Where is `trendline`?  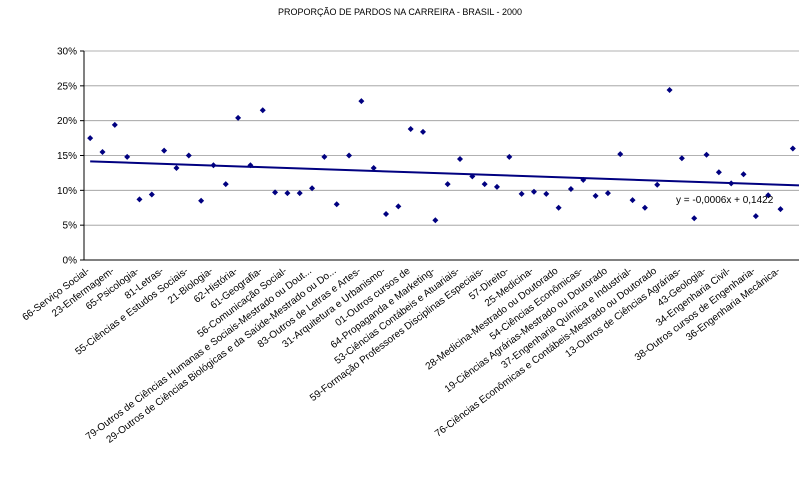
trendline is located at coordinates (444, 173).